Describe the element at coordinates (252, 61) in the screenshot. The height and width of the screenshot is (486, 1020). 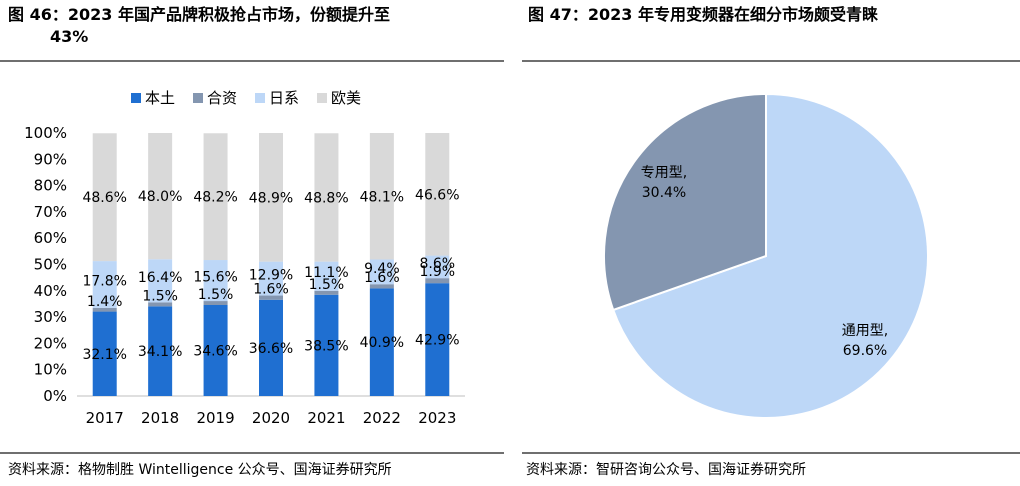
I see `left-top-rule` at that location.